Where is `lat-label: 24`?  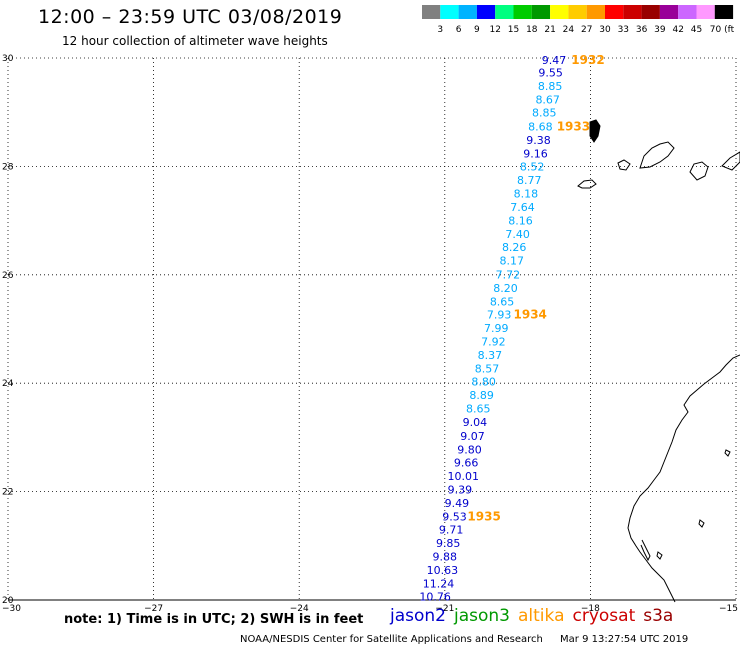
lat-label: 24 is located at coordinates (8, 384).